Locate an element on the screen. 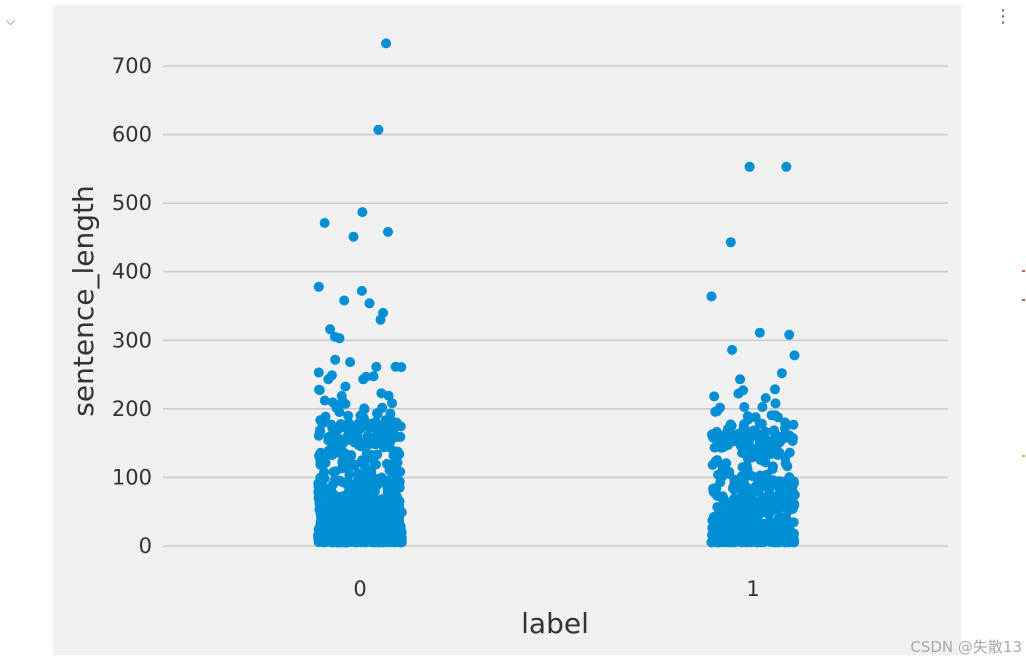 The height and width of the screenshot is (663, 1026). more-options-icon: ⋮ is located at coordinates (1003, 16).